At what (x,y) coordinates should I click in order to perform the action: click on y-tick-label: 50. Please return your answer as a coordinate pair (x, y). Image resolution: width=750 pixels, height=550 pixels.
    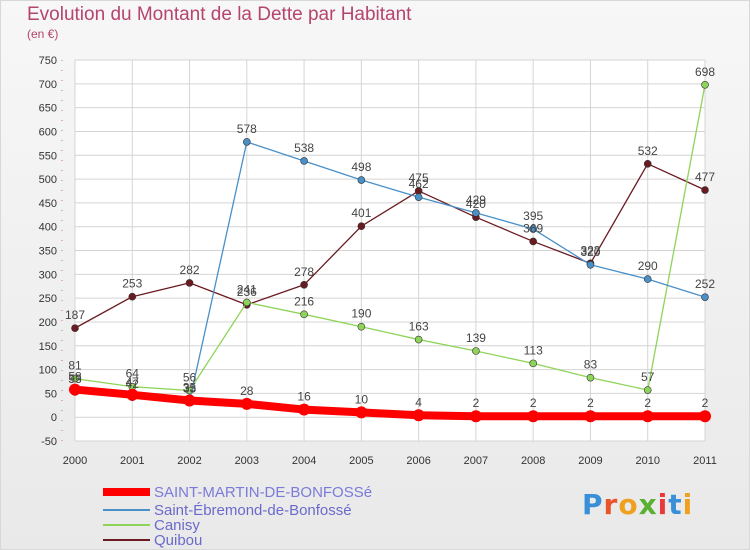
    Looking at the image, I should click on (51, 394).